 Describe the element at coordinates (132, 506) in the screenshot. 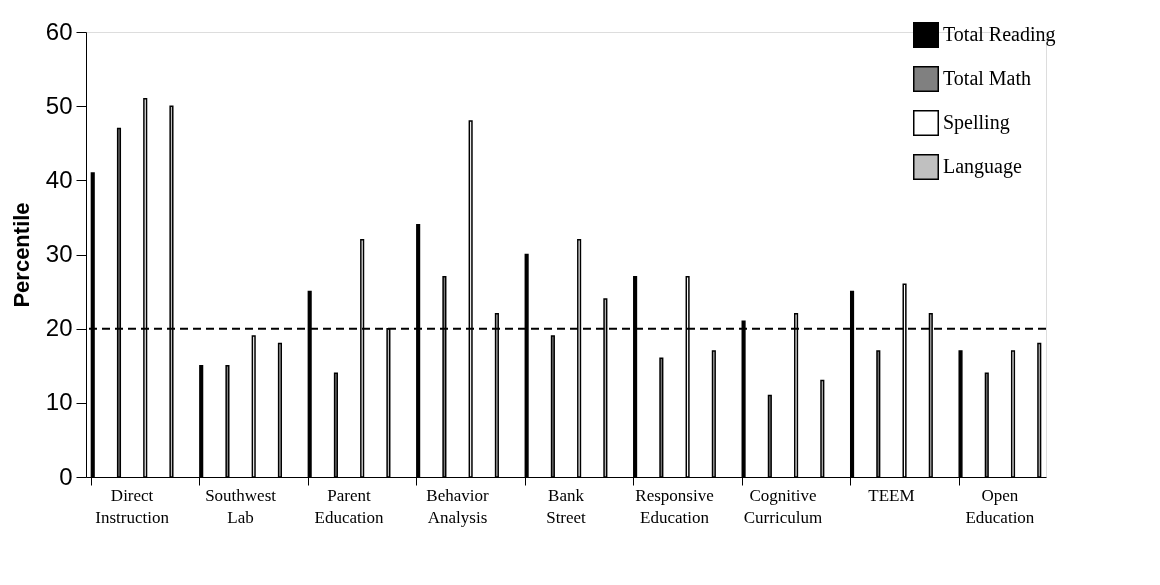

I see `x-tick-label: Direct Instruction` at that location.